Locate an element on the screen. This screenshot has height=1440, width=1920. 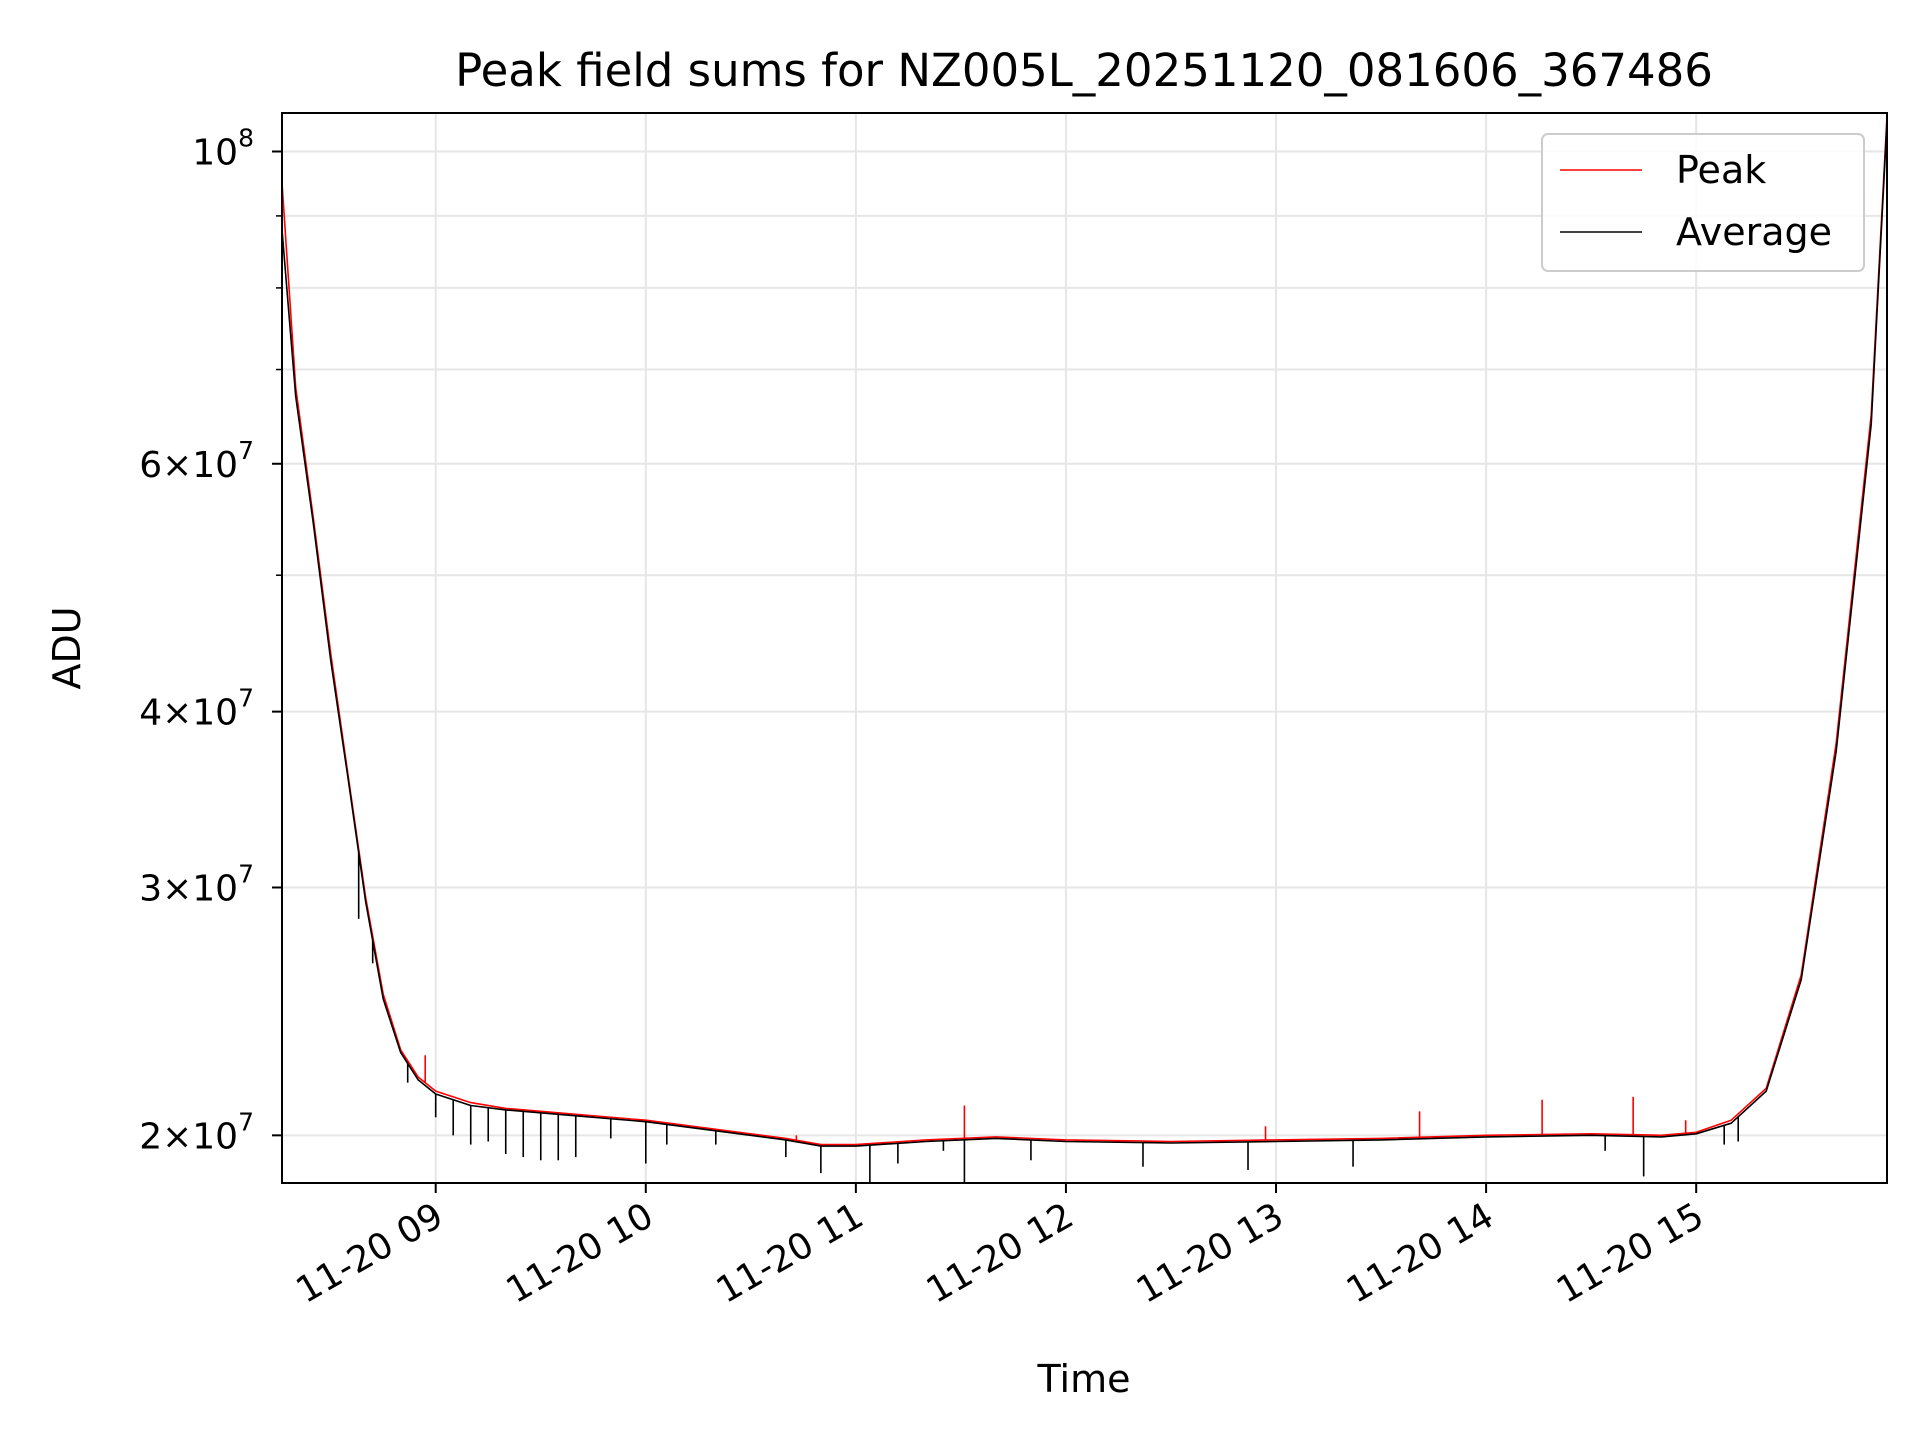
legend-label-peak: Peak is located at coordinates (1721, 170).